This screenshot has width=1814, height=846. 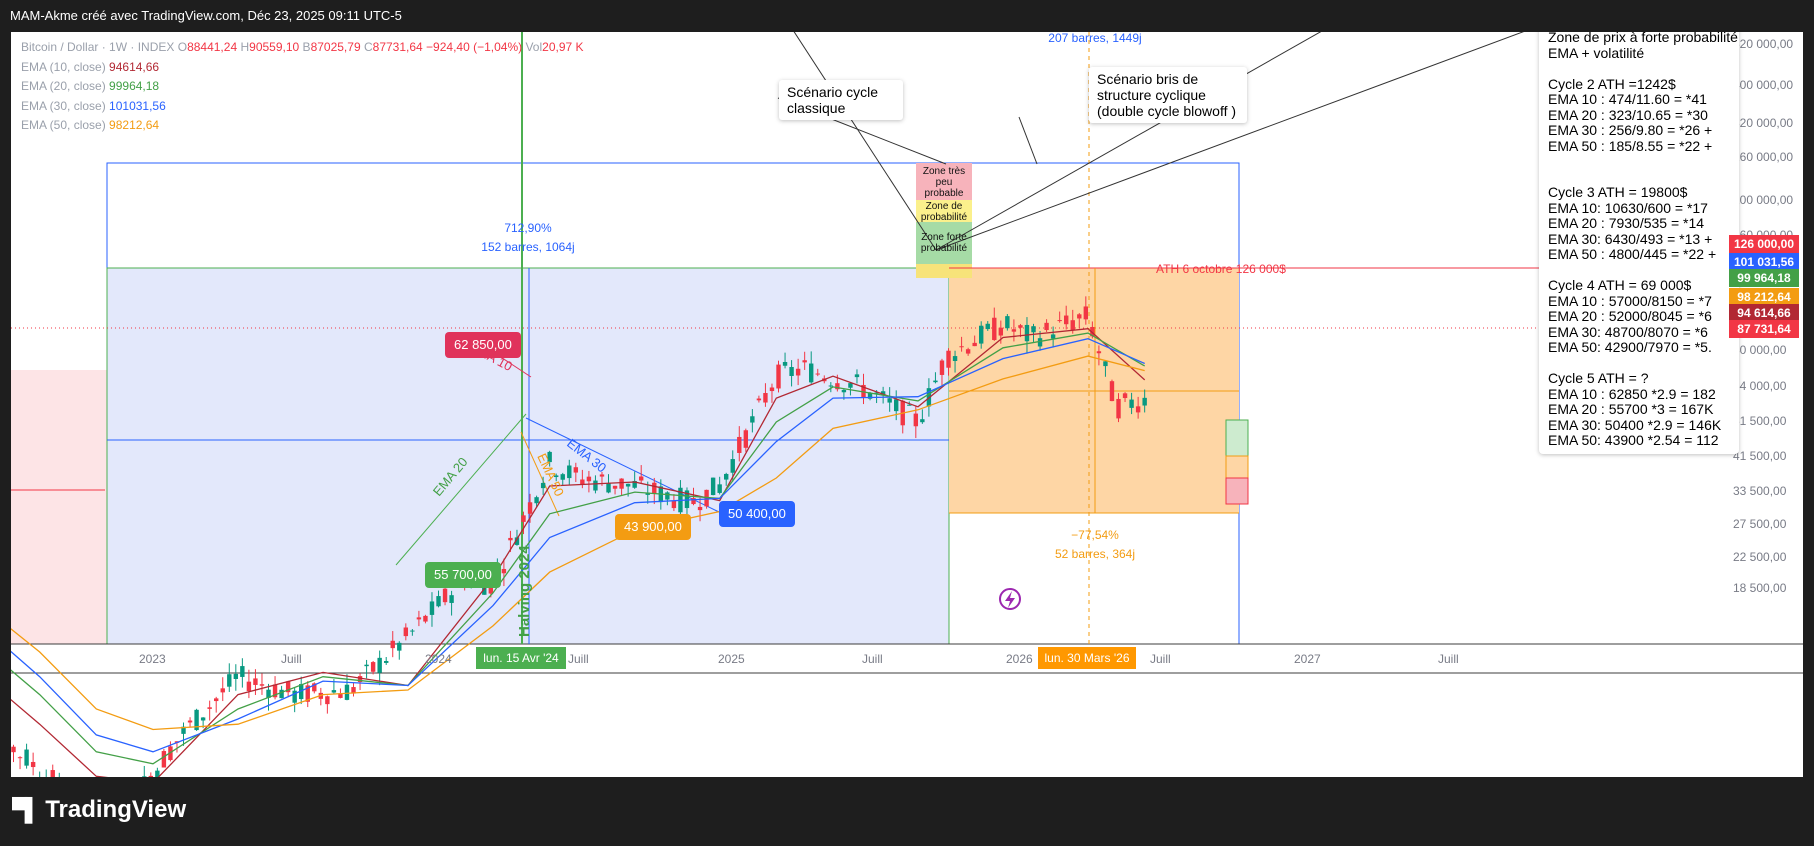 What do you see at coordinates (1764, 313) in the screenshot?
I see `price-badge: 94 614,66` at bounding box center [1764, 313].